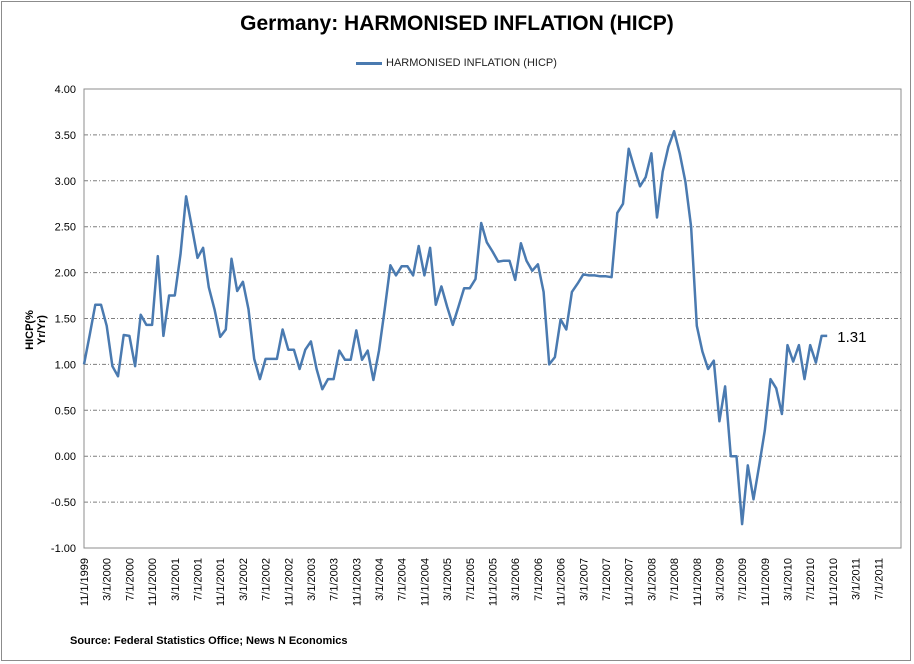 This screenshot has height=664, width=914. Describe the element at coordinates (766, 582) in the screenshot. I see `x-tick-label: 11/1/2009` at that location.